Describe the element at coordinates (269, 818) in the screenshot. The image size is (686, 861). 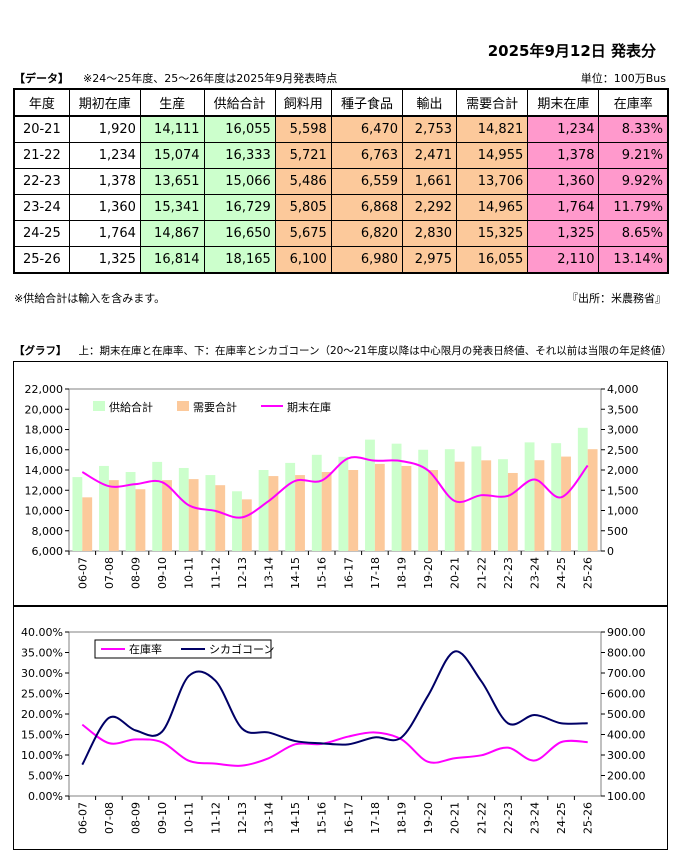
I see `x-tick-label: 13-14` at that location.